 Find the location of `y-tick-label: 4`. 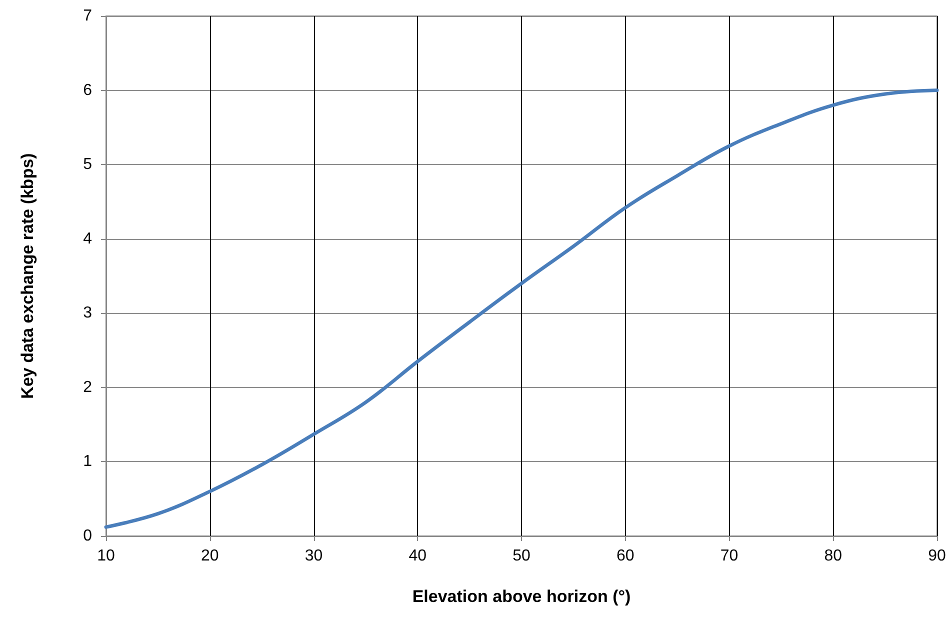

y-tick-label: 4 is located at coordinates (87, 239).